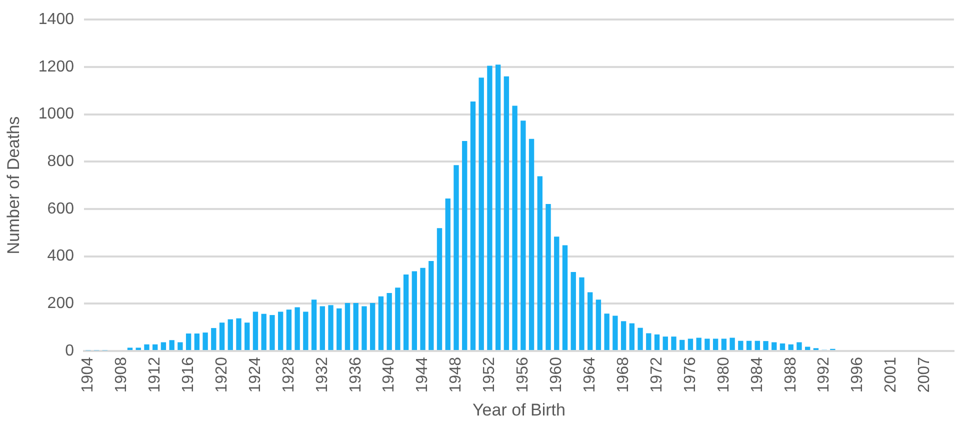  Describe the element at coordinates (791, 374) in the screenshot. I see `x-tick-label: 1988` at that location.